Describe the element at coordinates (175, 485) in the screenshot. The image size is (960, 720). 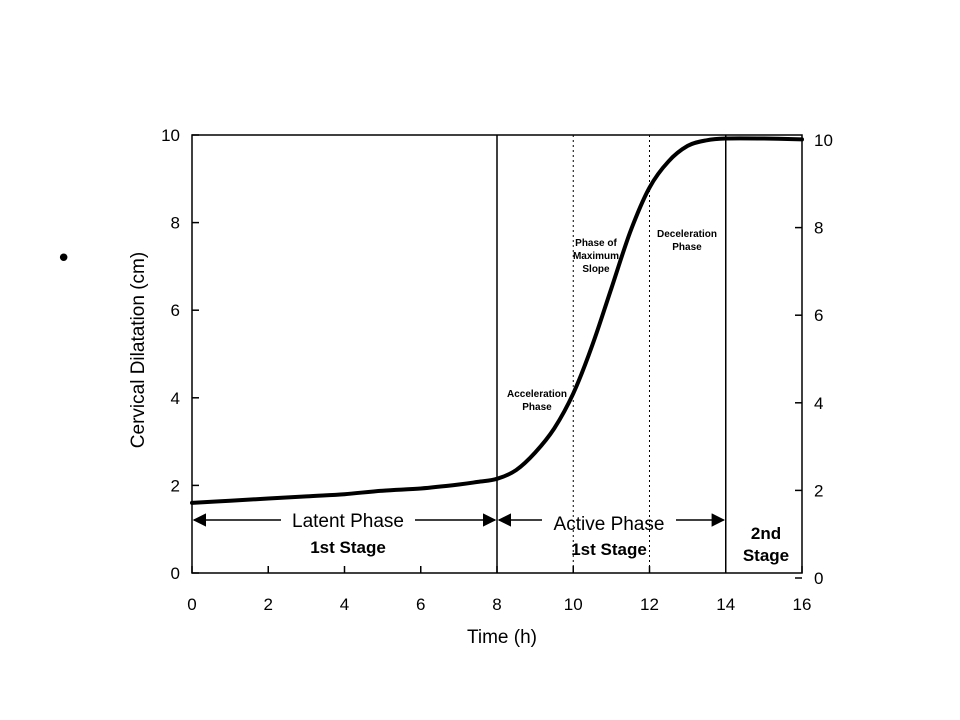
I see `y-tick-label: 2` at that location.